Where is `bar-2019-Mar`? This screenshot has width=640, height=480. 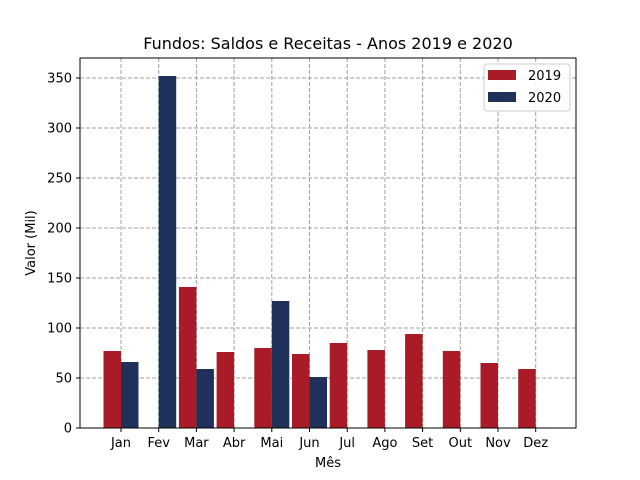 bar-2019-Mar is located at coordinates (187, 357).